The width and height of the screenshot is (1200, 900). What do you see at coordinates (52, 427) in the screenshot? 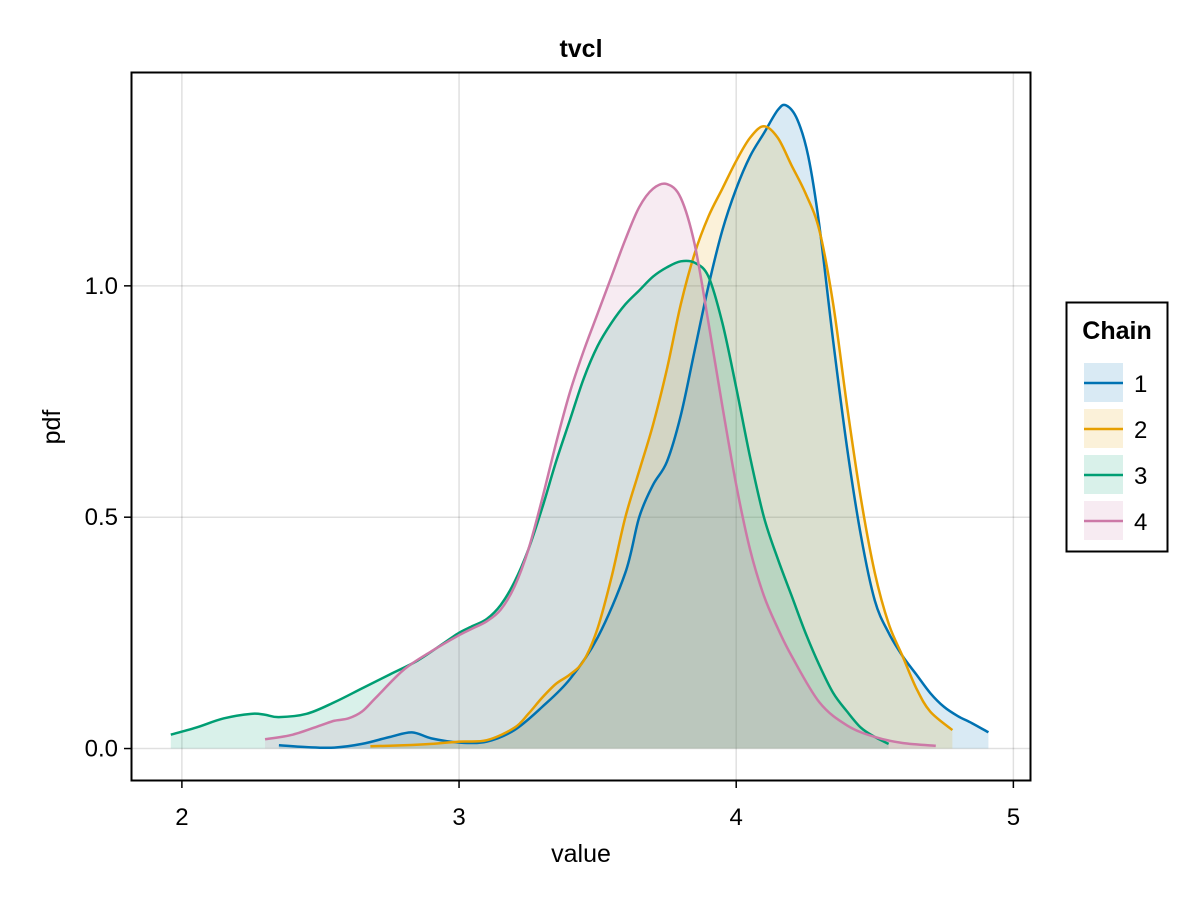
I see `y-axis-title: pdf` at bounding box center [52, 427].